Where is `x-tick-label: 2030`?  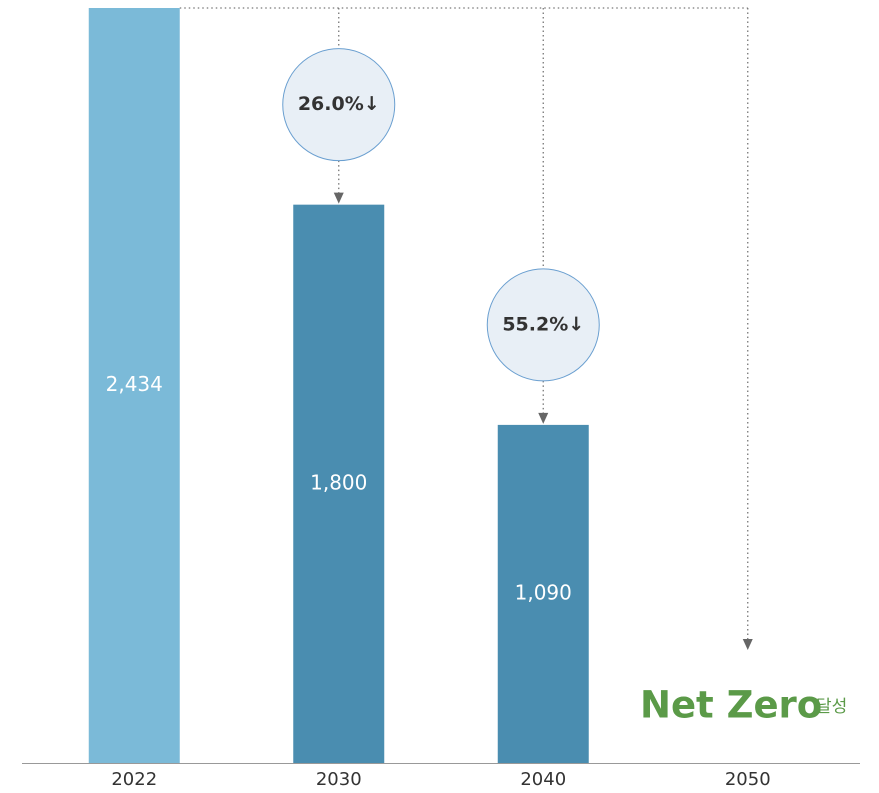 x-tick-label: 2030 is located at coordinates (339, 779).